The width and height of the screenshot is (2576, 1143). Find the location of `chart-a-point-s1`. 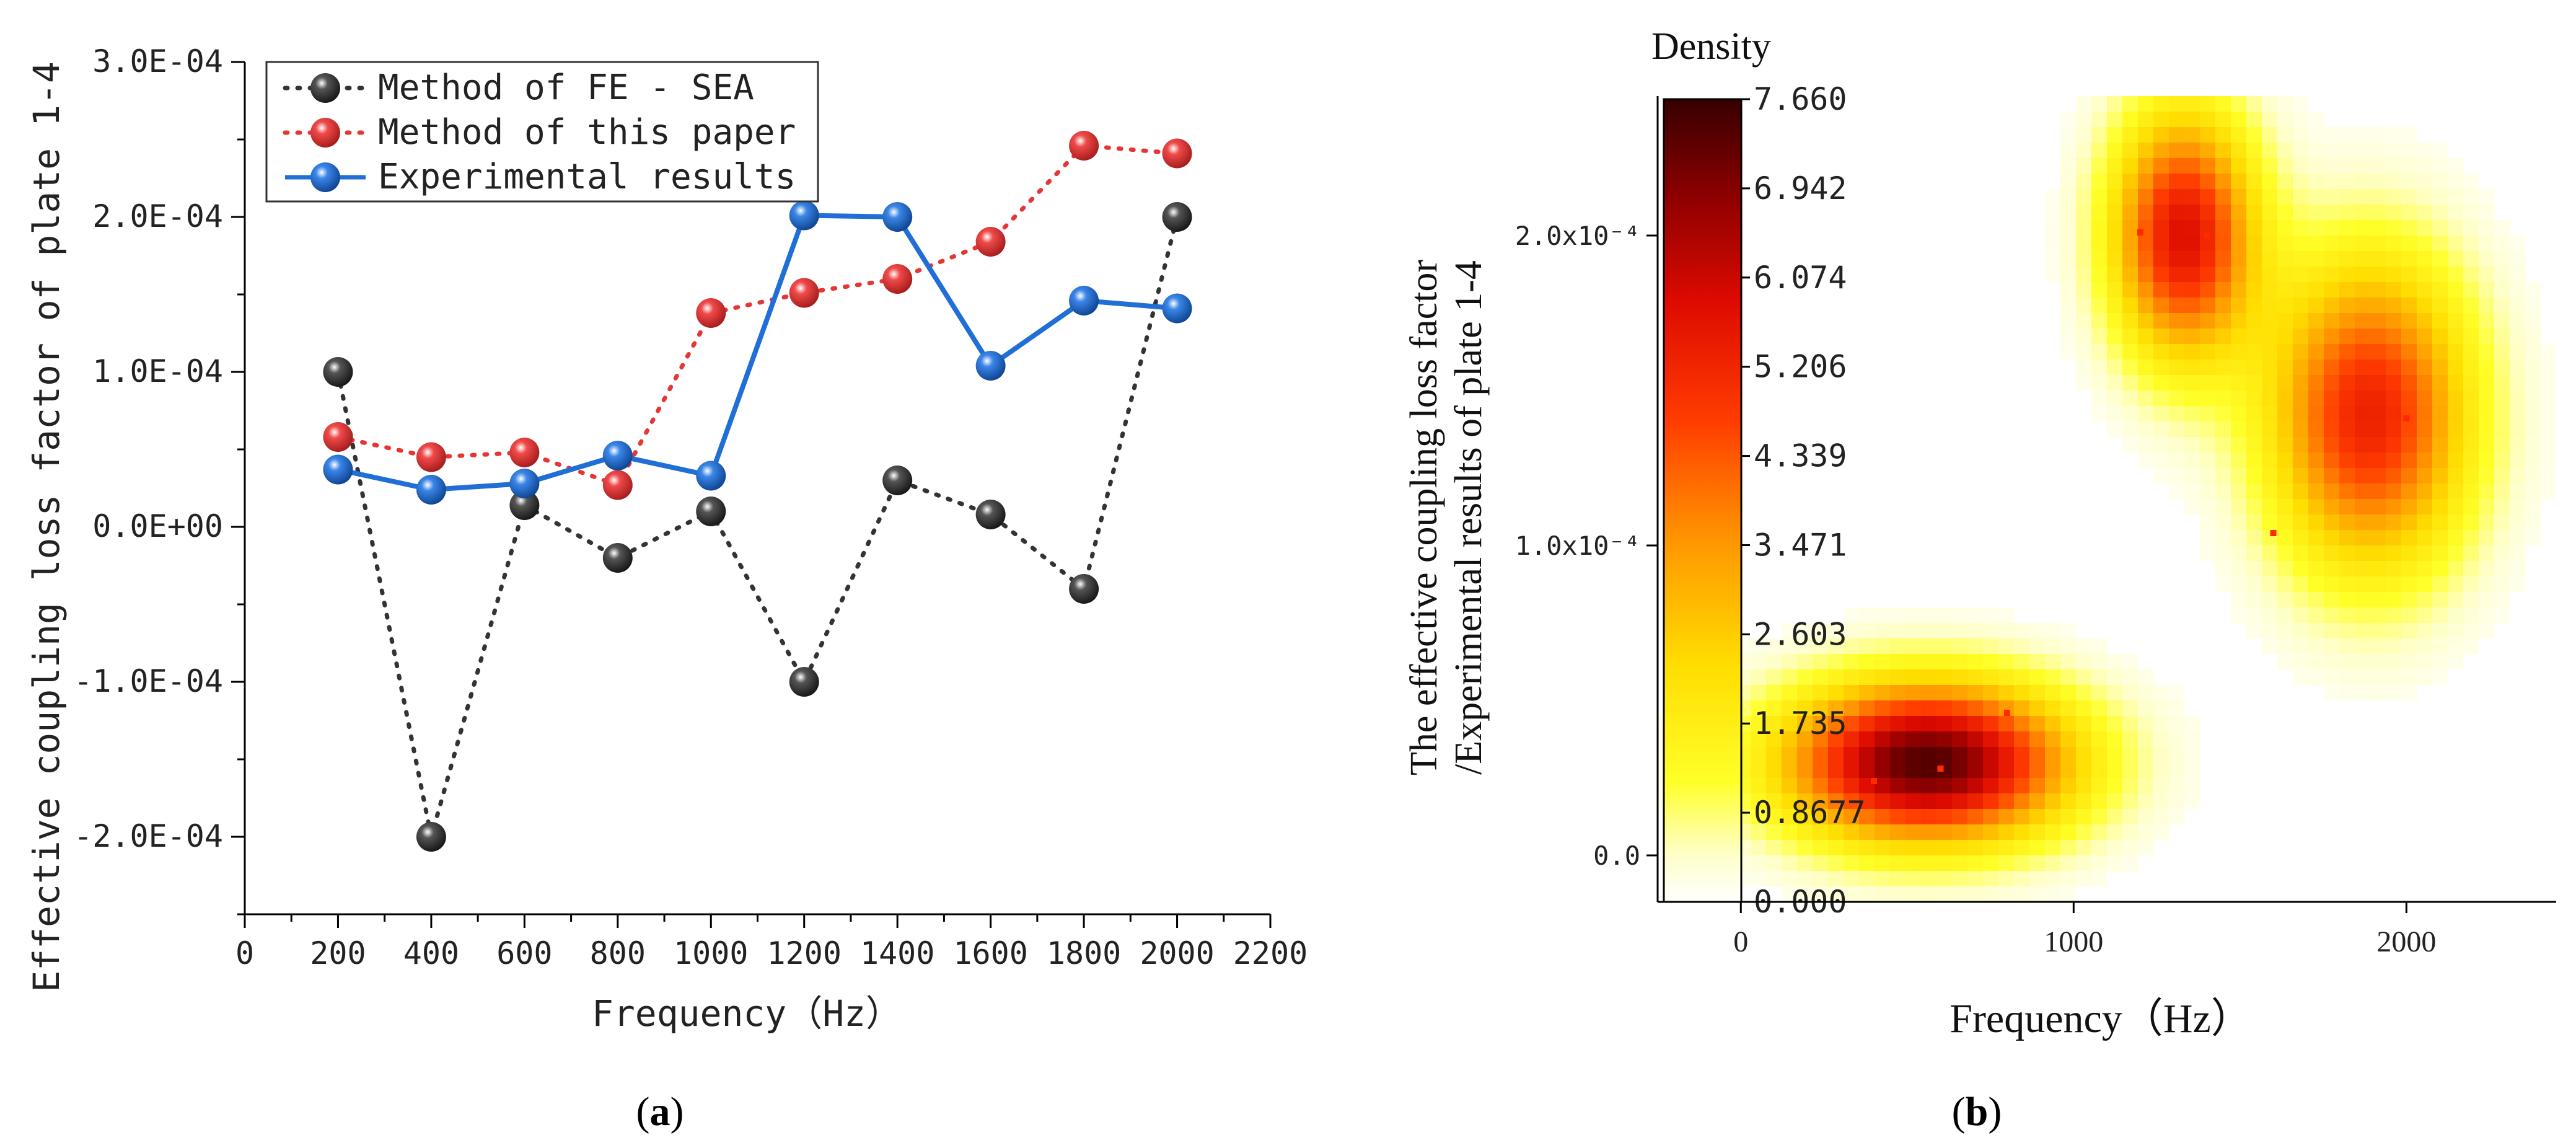

chart-a-point-s1 is located at coordinates (804, 682).